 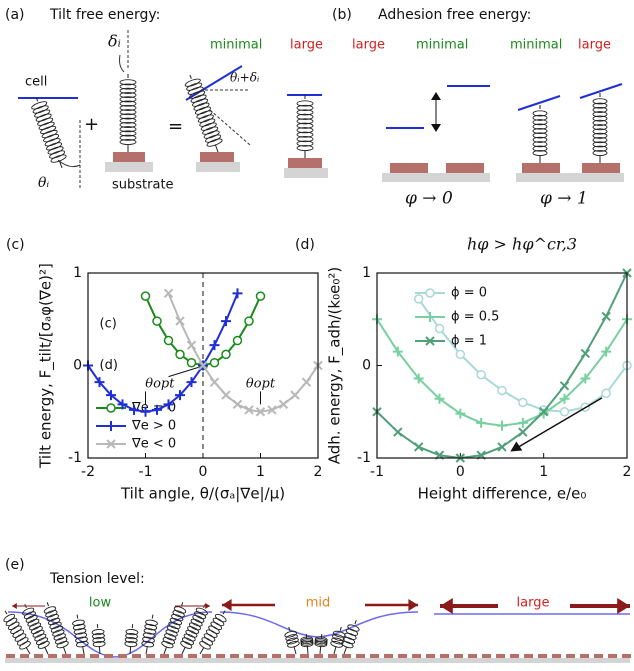 What do you see at coordinates (143, 185) in the screenshot?
I see `label: substrate` at bounding box center [143, 185].